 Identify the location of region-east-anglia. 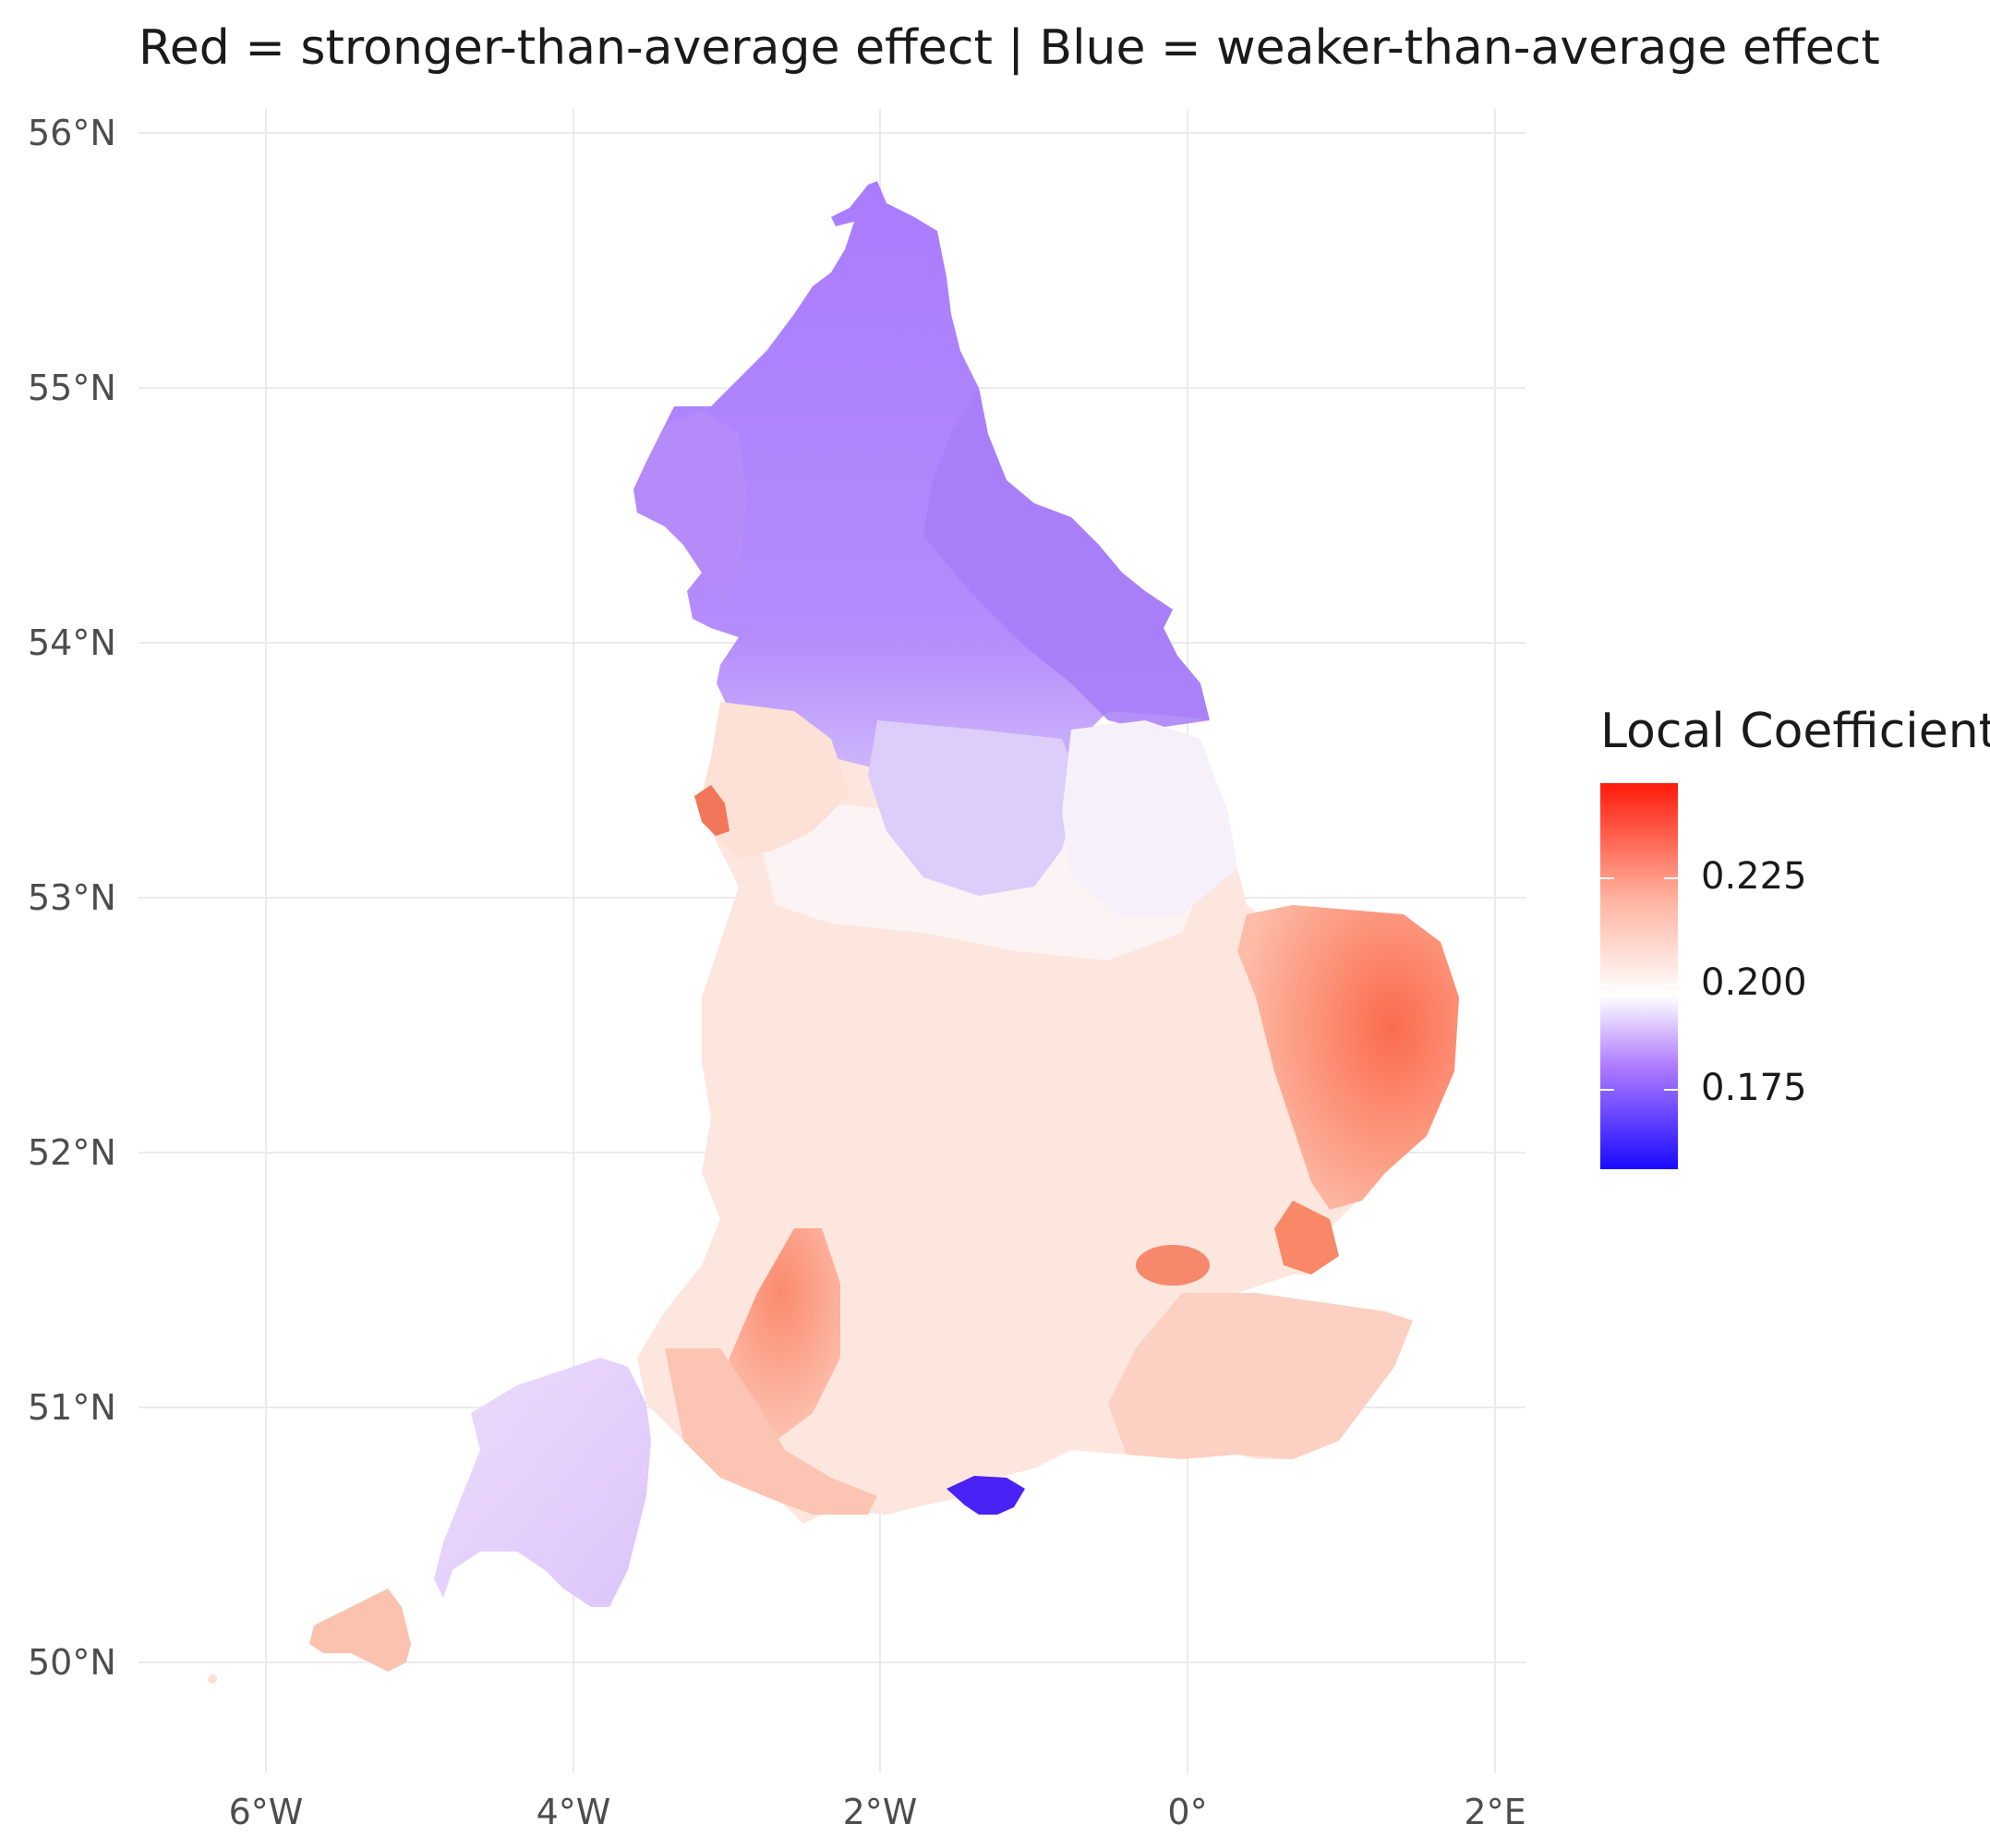
(1348, 1057).